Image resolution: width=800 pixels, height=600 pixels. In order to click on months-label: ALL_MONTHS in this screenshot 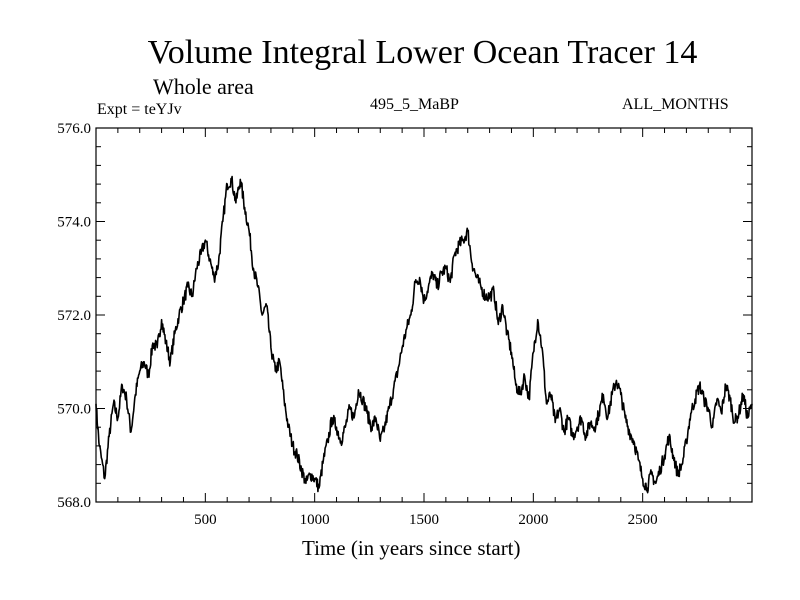, I will do `click(675, 104)`.